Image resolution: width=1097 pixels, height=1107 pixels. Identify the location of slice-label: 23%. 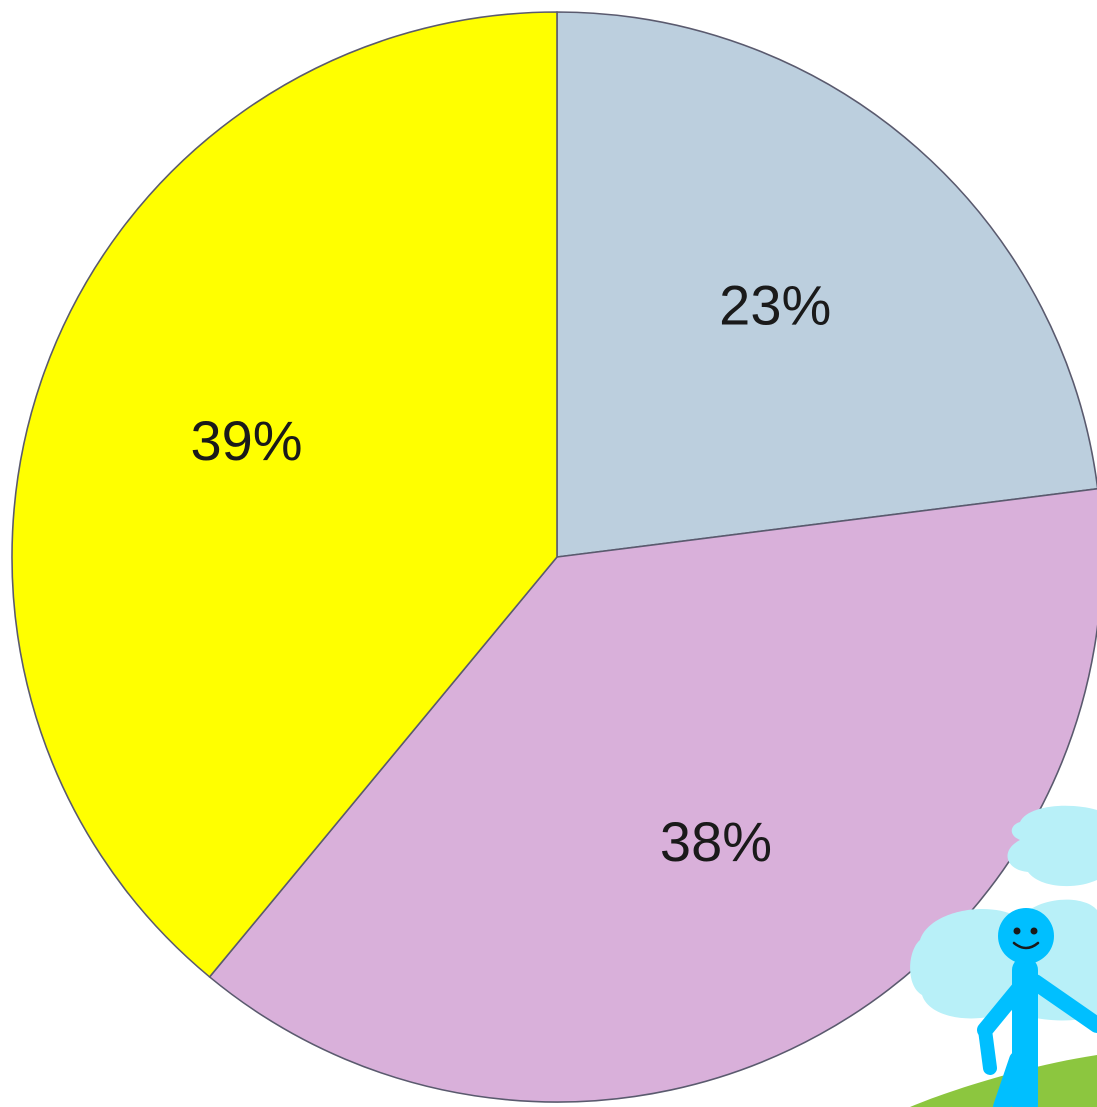
(775, 304).